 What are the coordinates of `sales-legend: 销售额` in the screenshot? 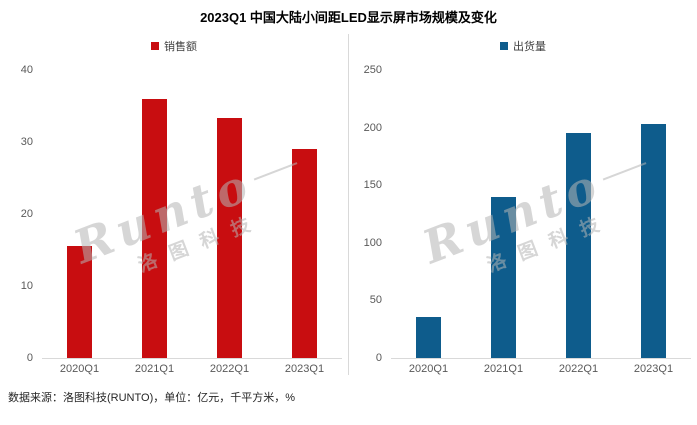 It's located at (174, 46).